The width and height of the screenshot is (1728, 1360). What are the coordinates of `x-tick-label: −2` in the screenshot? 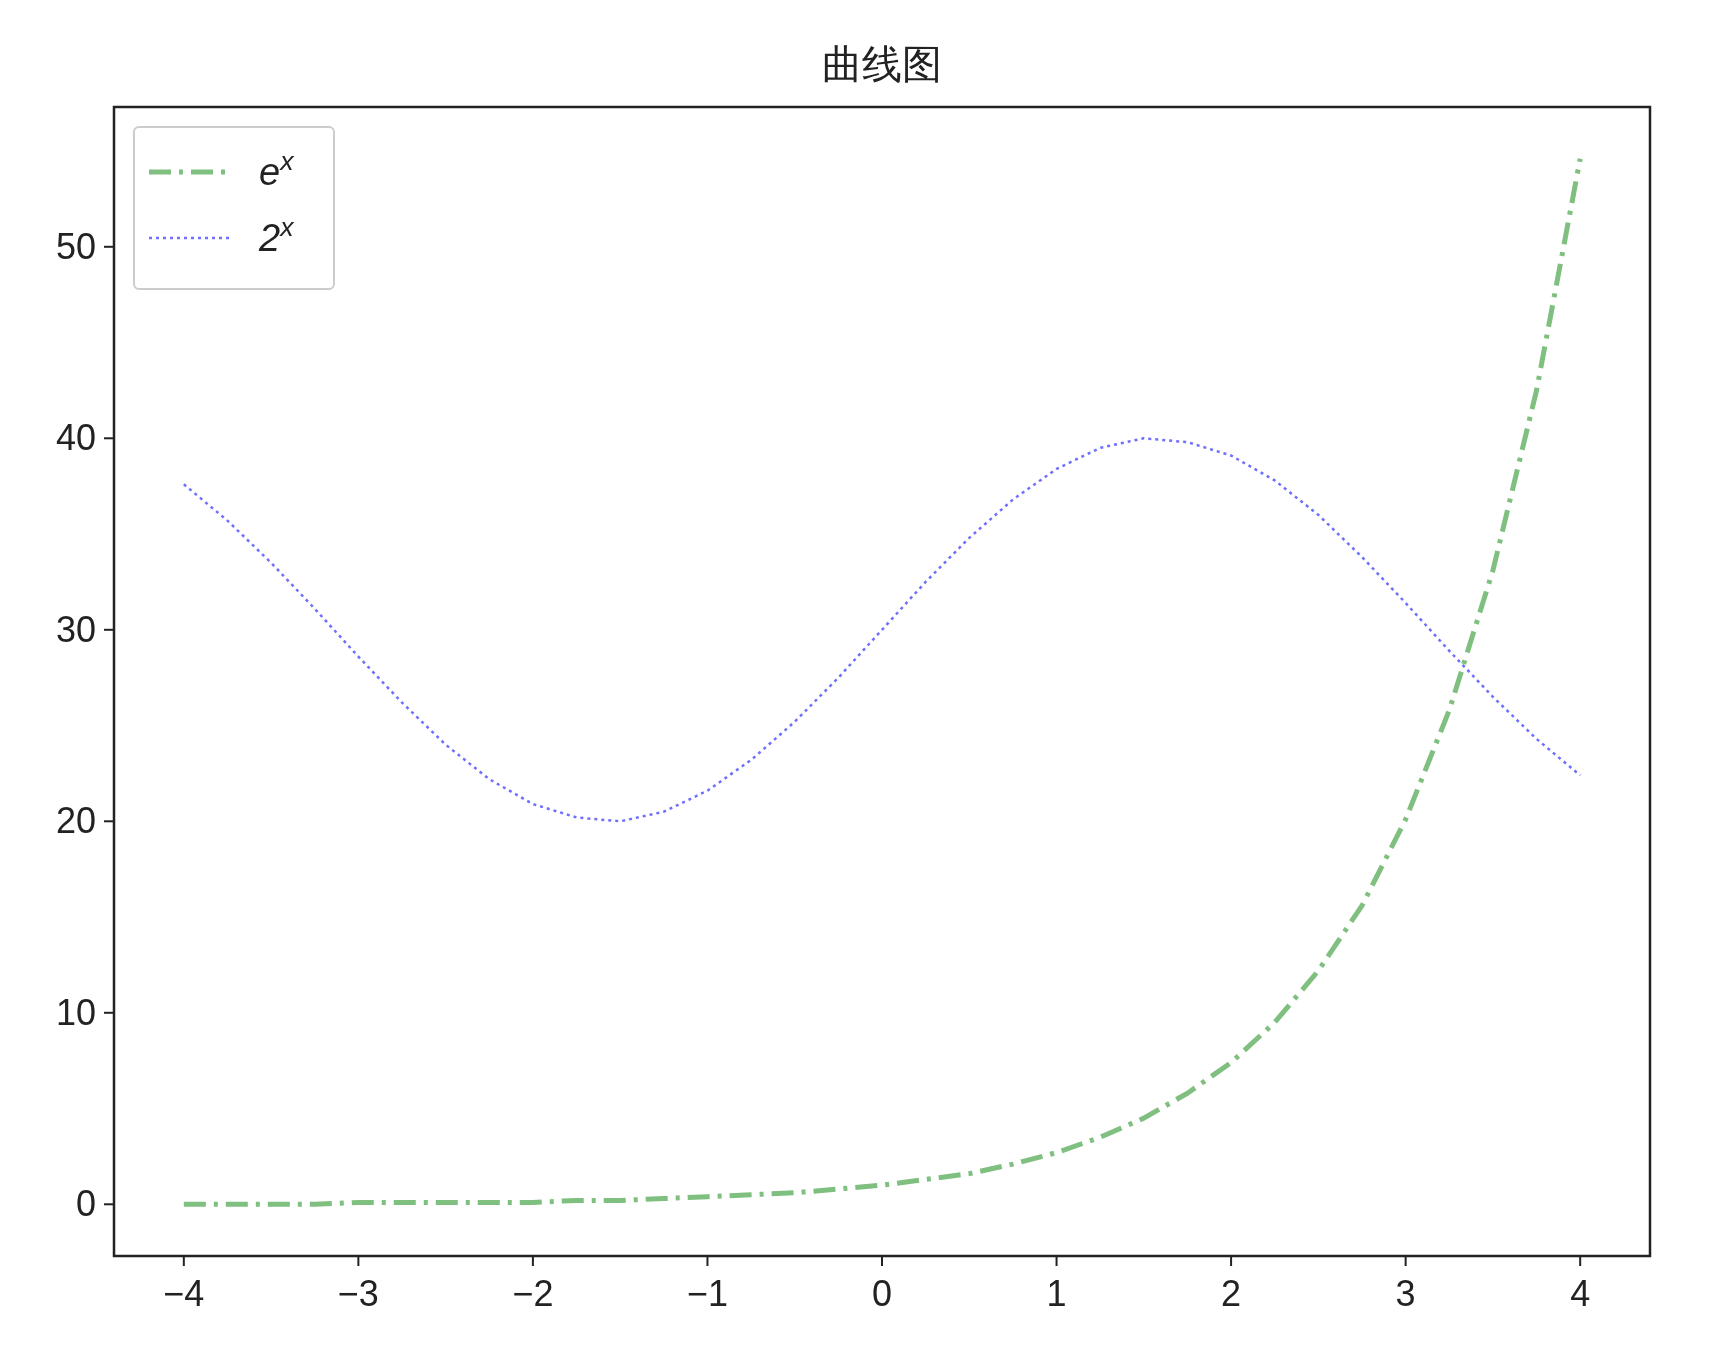 It's located at (533, 1293).